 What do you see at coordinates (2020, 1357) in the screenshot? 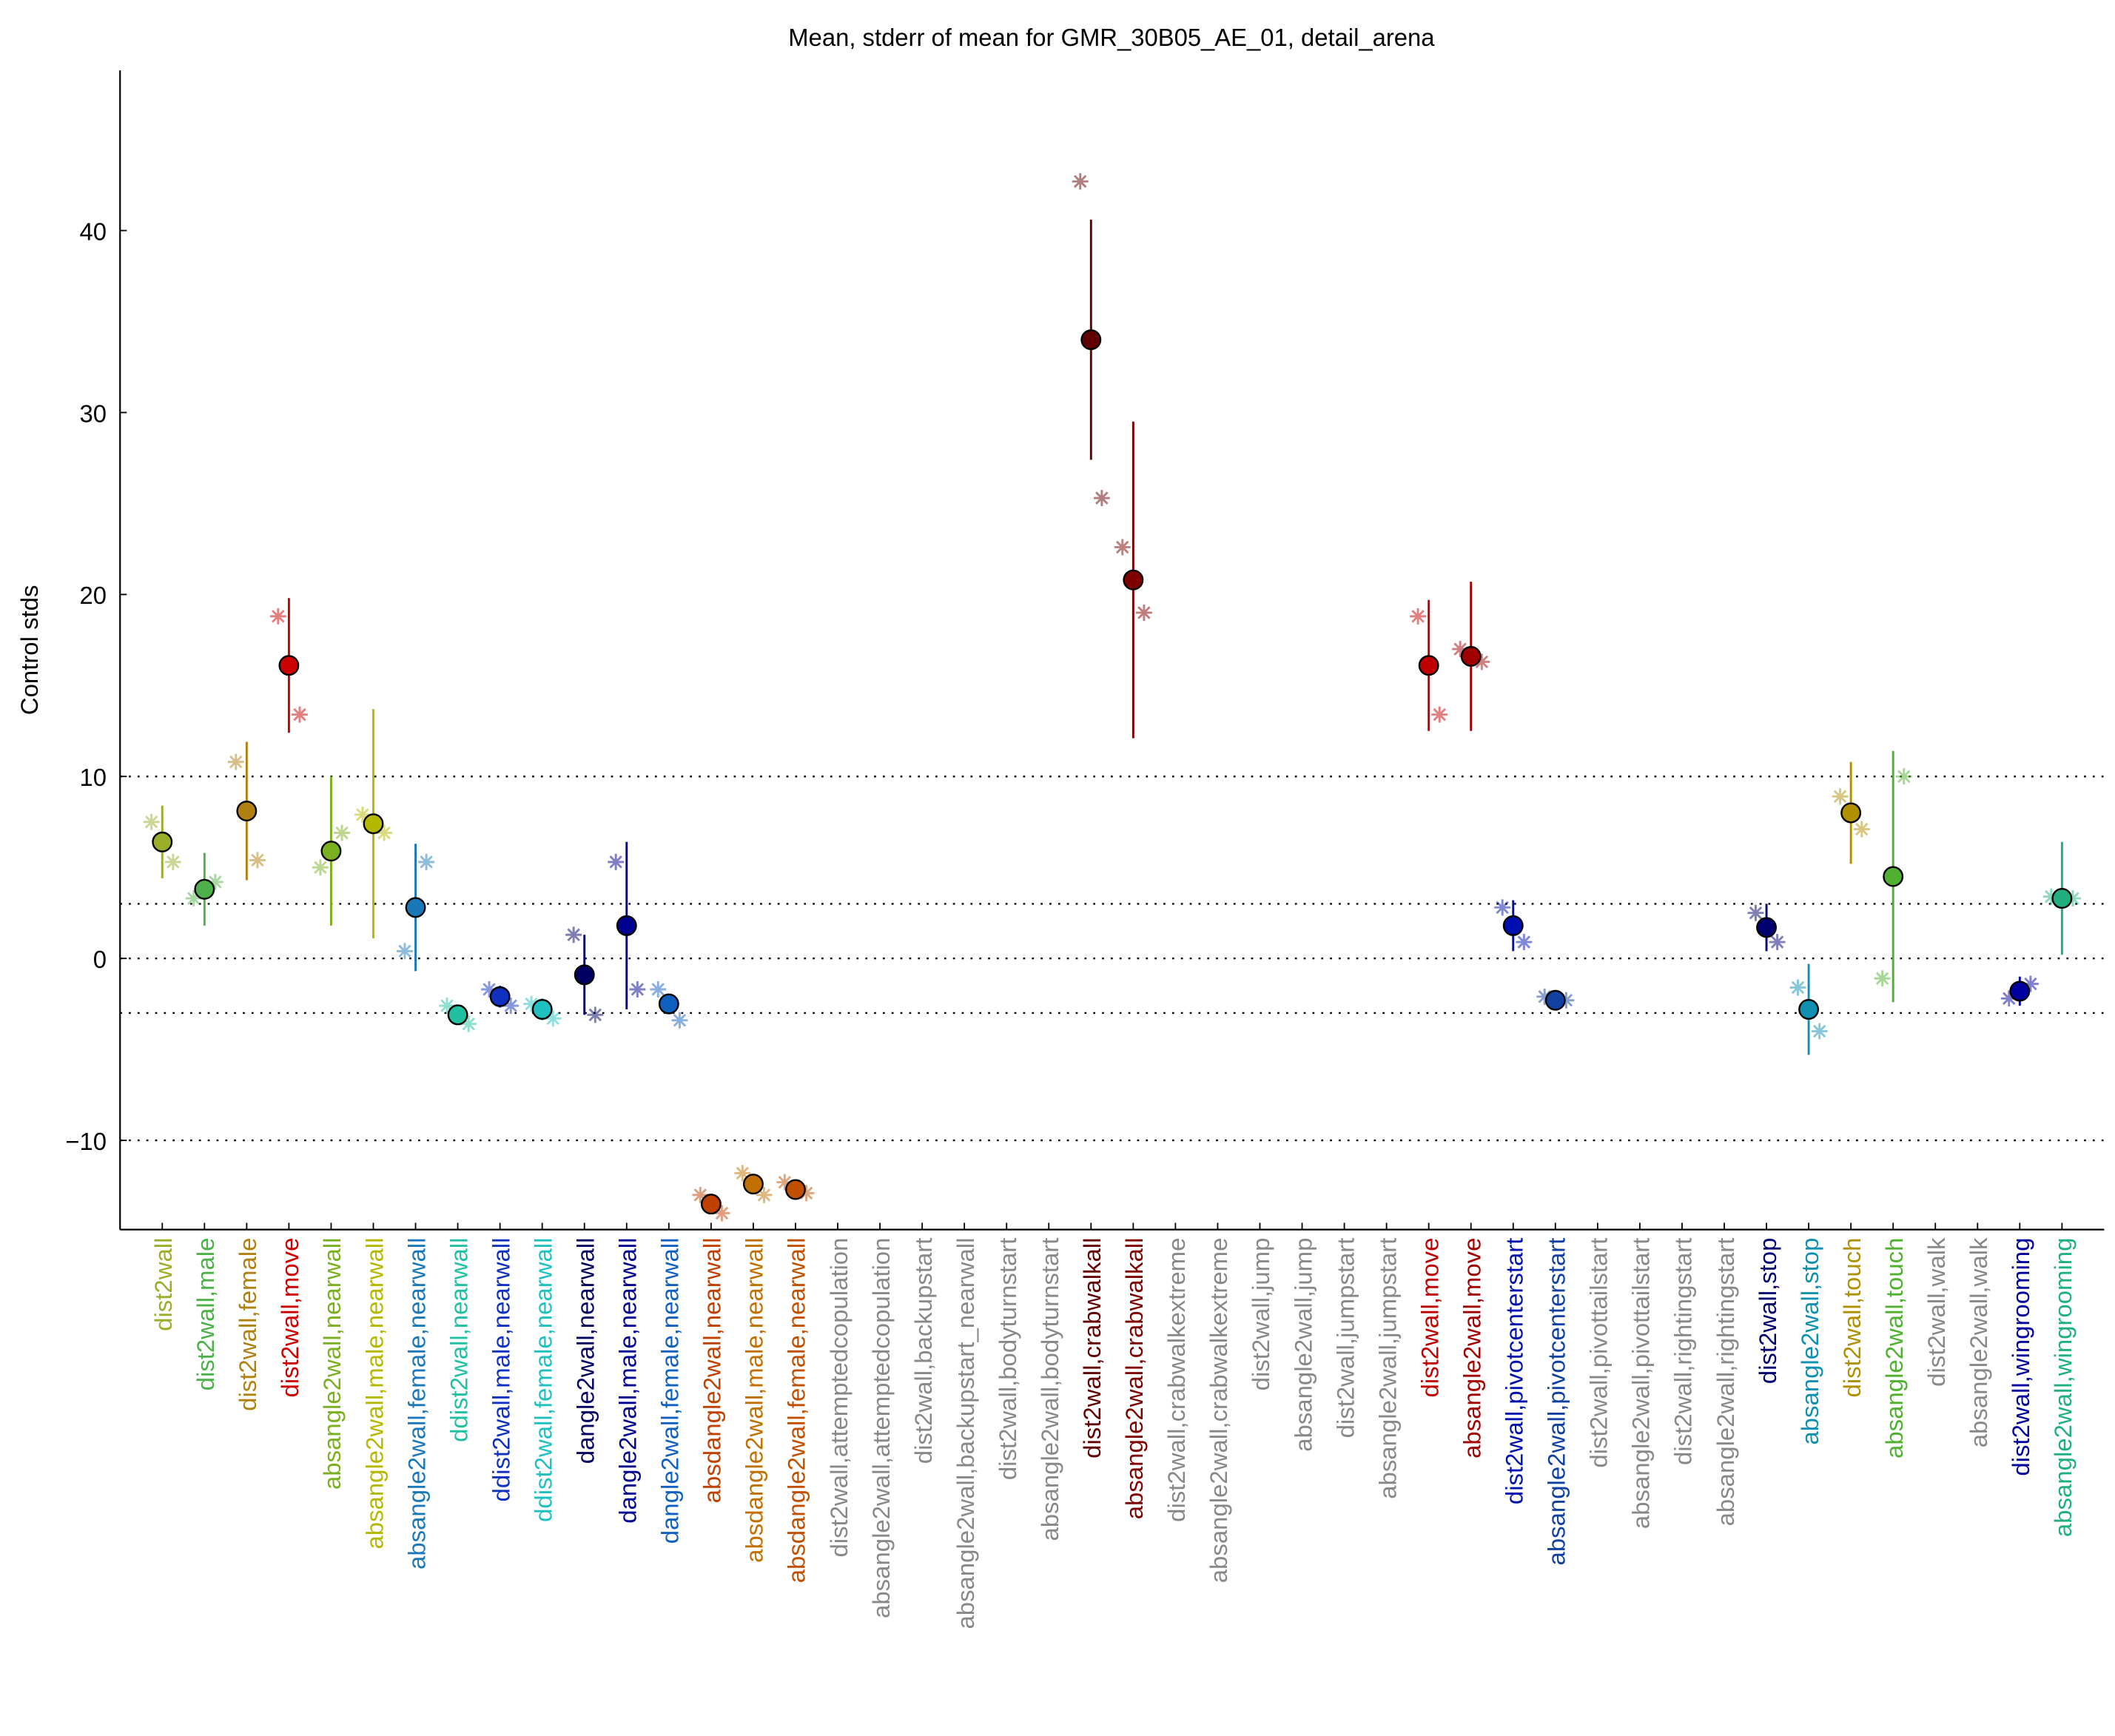
I see `x-tick-label: dist2wall,wingrooming` at bounding box center [2020, 1357].